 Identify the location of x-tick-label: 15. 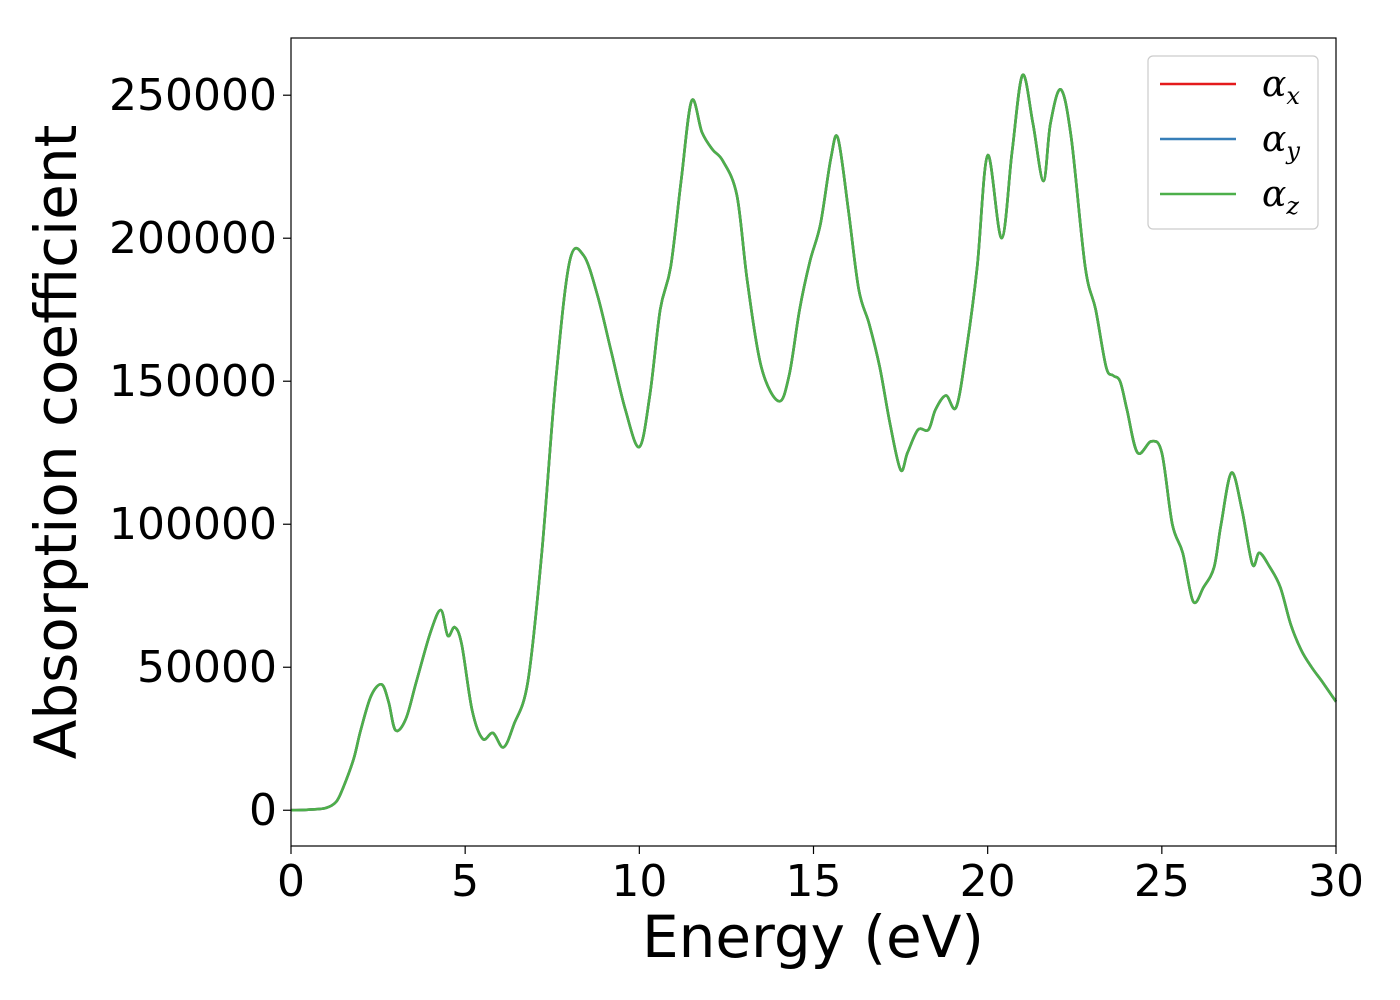
(814, 881).